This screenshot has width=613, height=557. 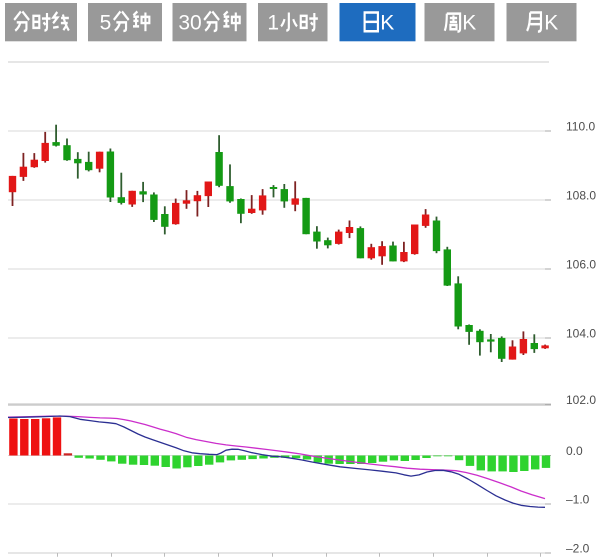 I want to click on svg-text: 30, so click(x=189, y=23).